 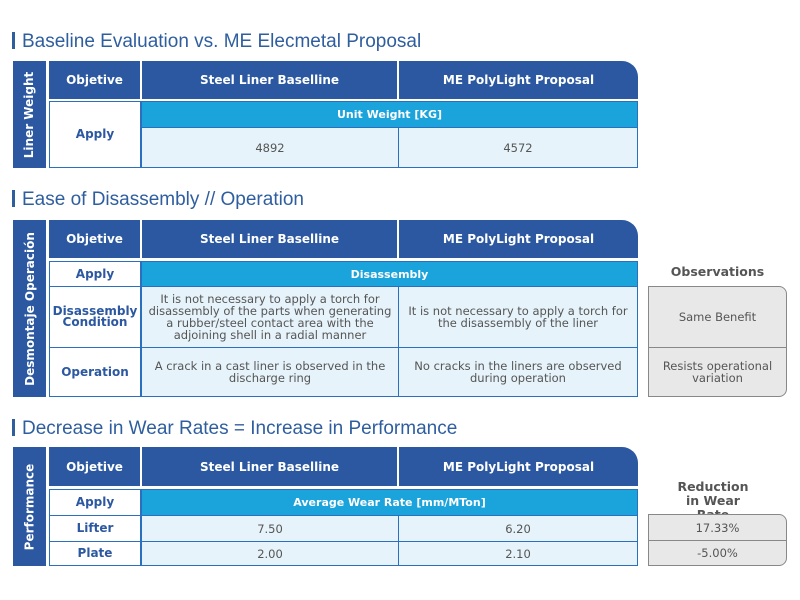 I want to click on band-disassembly: Disassembly, so click(x=389, y=274).